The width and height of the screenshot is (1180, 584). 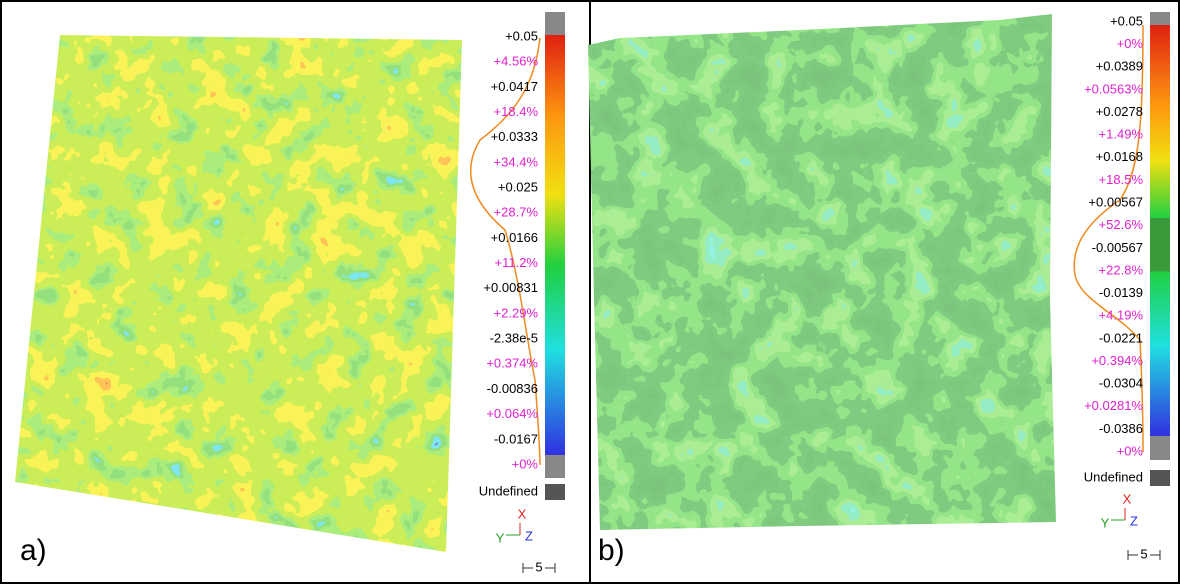 I want to click on scale-value-label: -2.38e-5, so click(x=514, y=338).